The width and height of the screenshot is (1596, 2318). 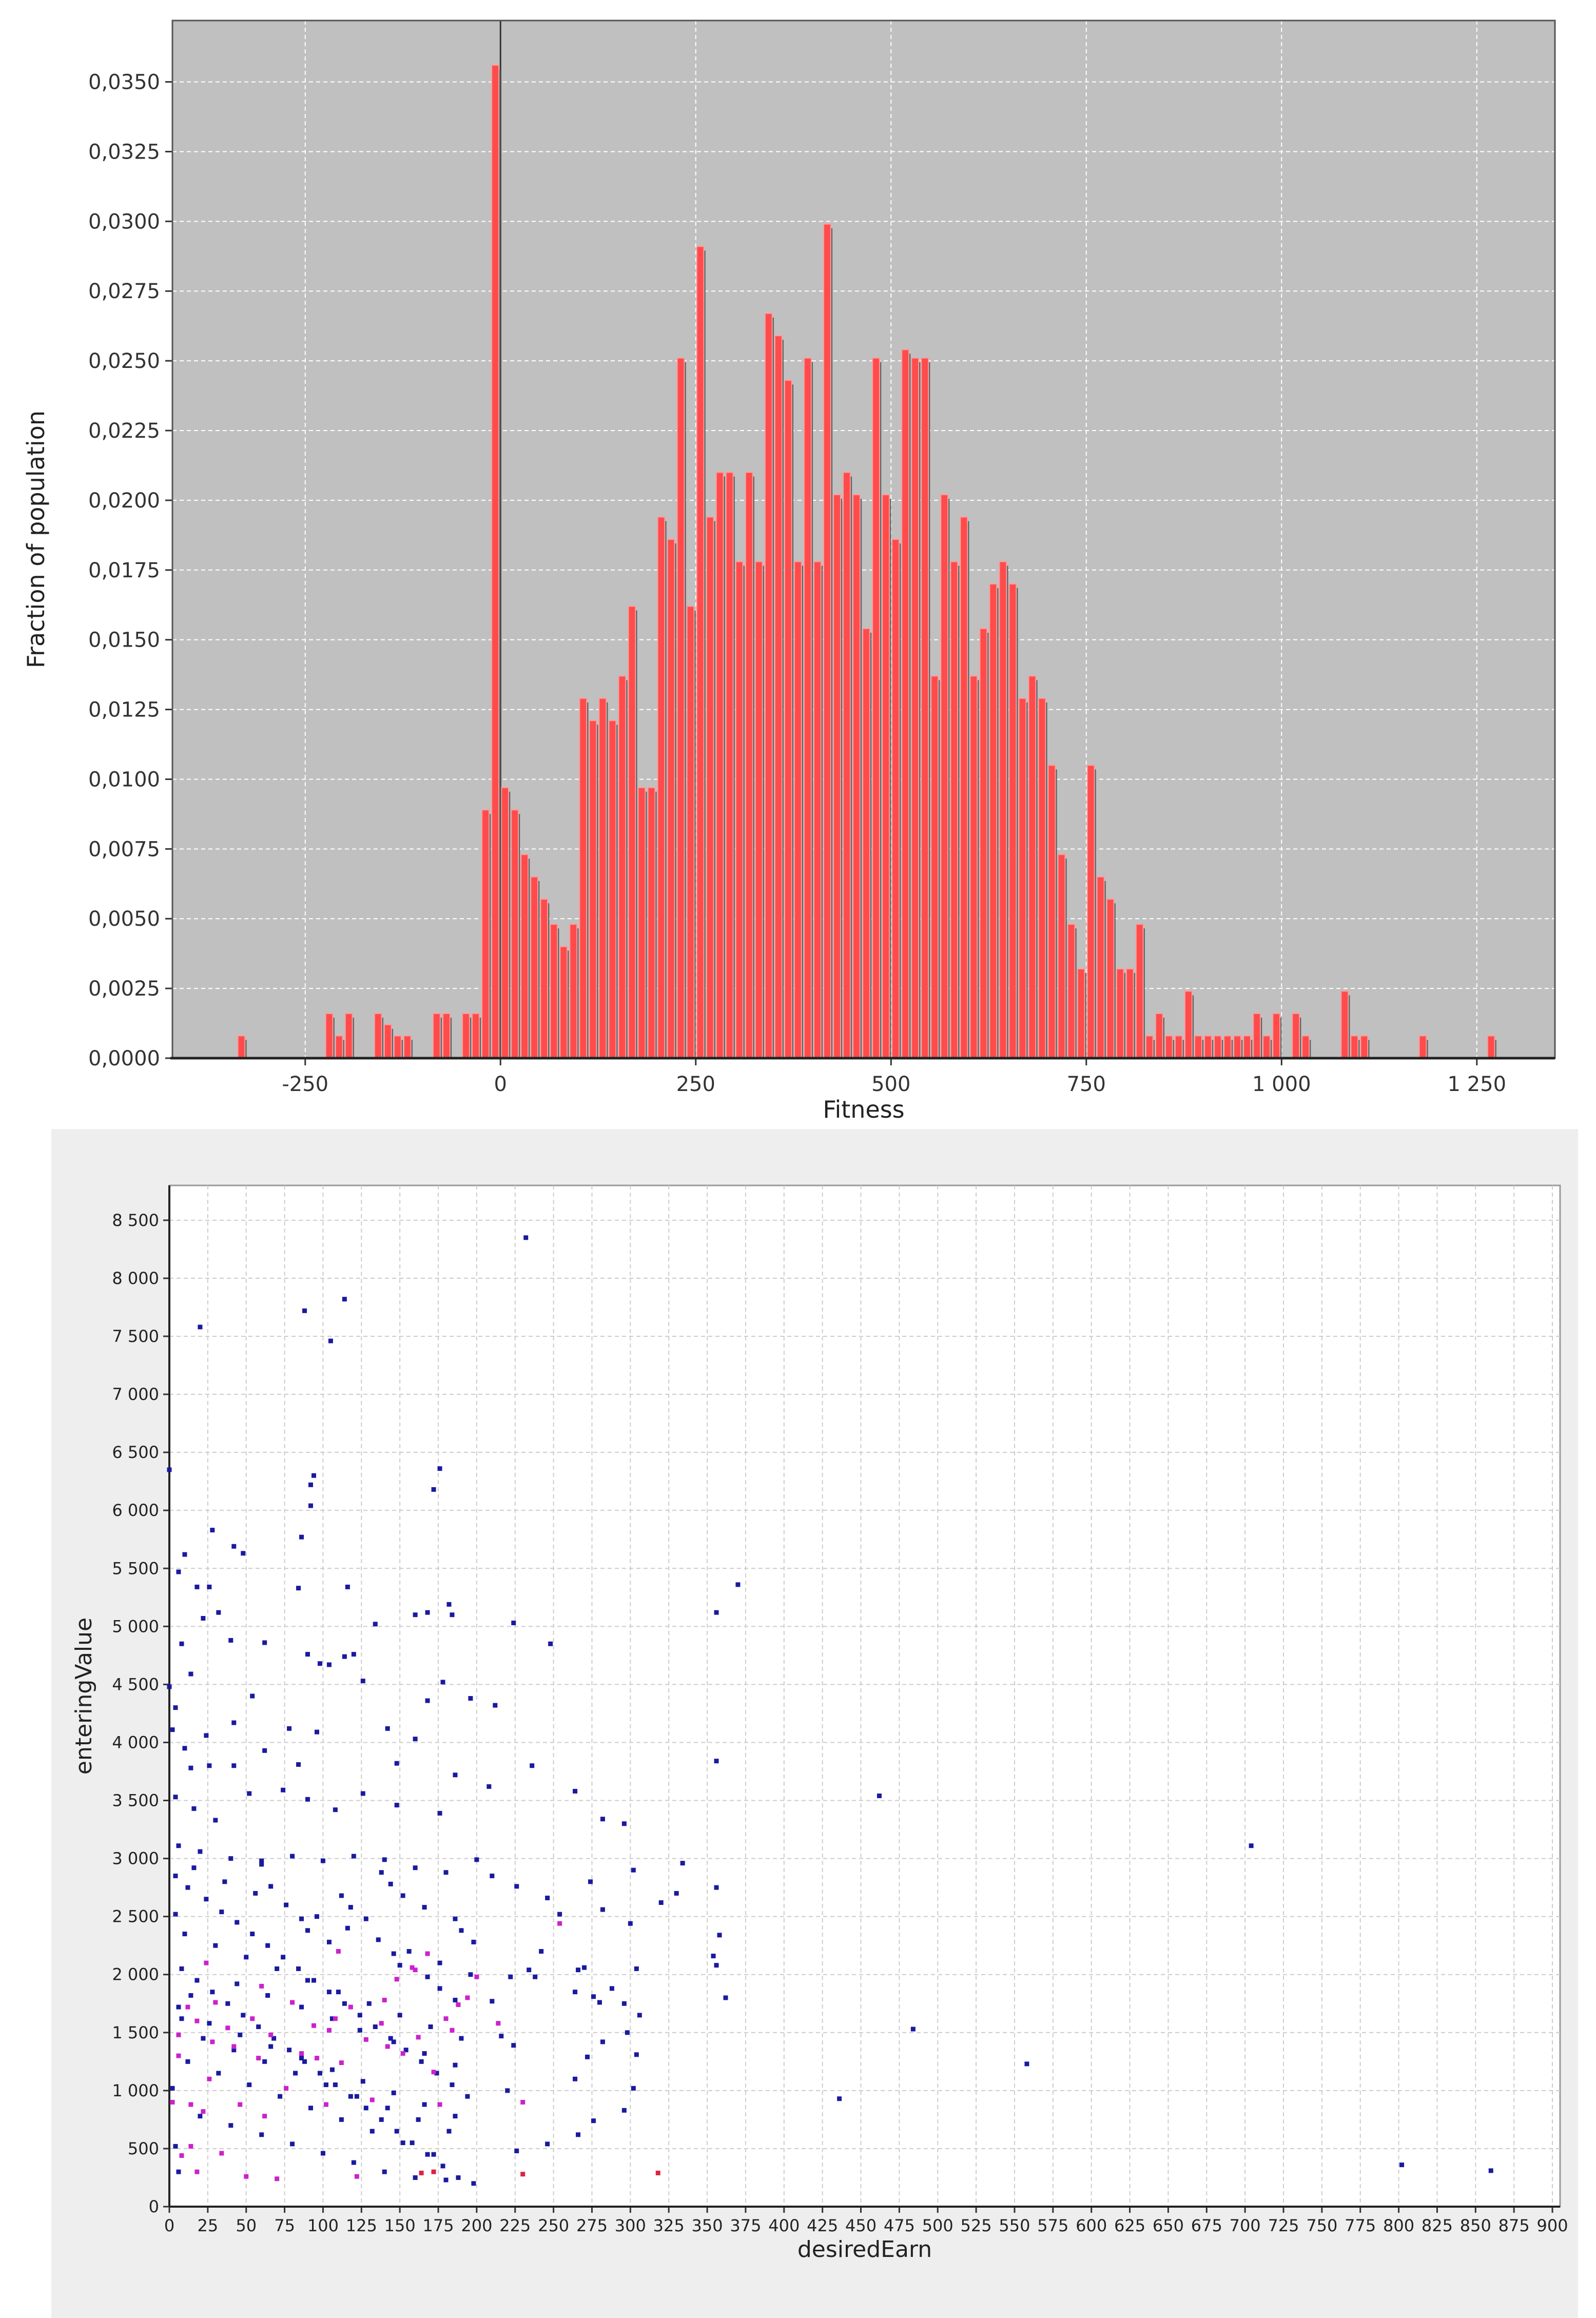 What do you see at coordinates (1281, 1084) in the screenshot?
I see `histogram-x-tick-label: 1 000` at bounding box center [1281, 1084].